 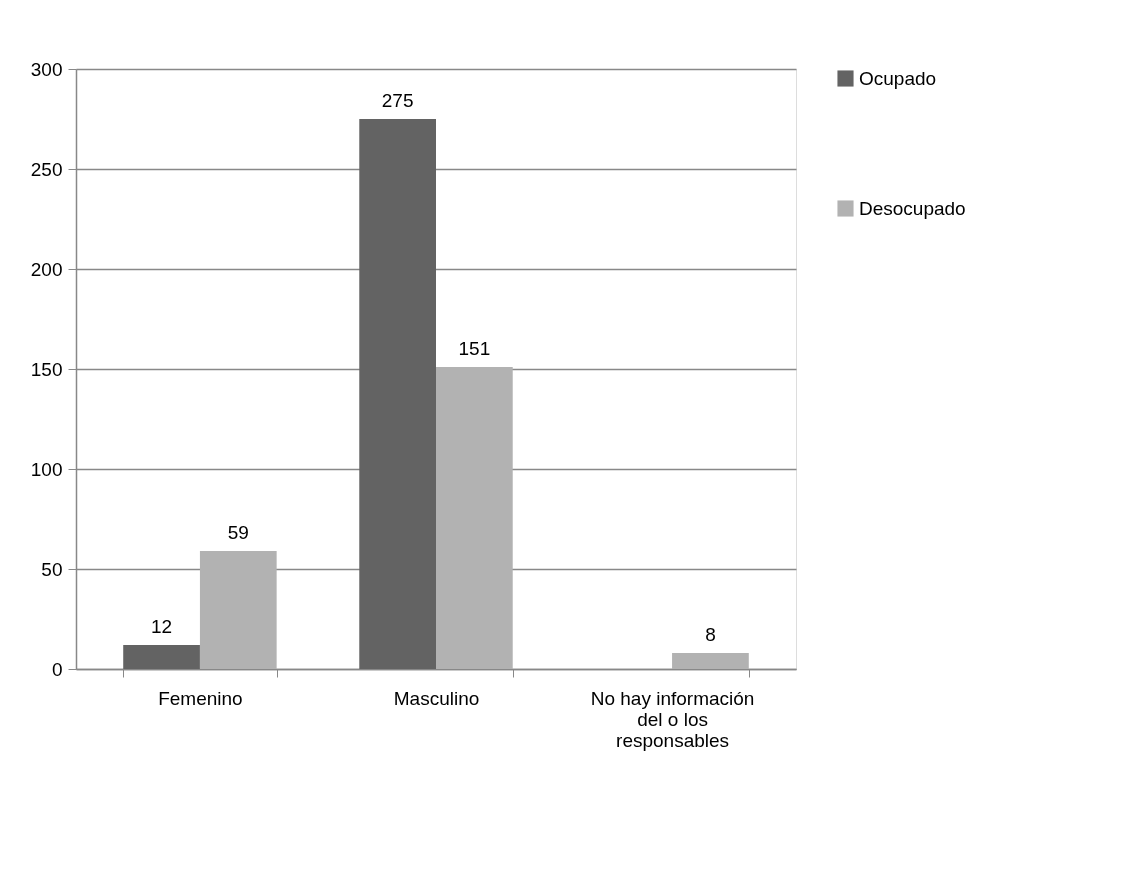 I want to click on data-label: 275, so click(x=397, y=100).